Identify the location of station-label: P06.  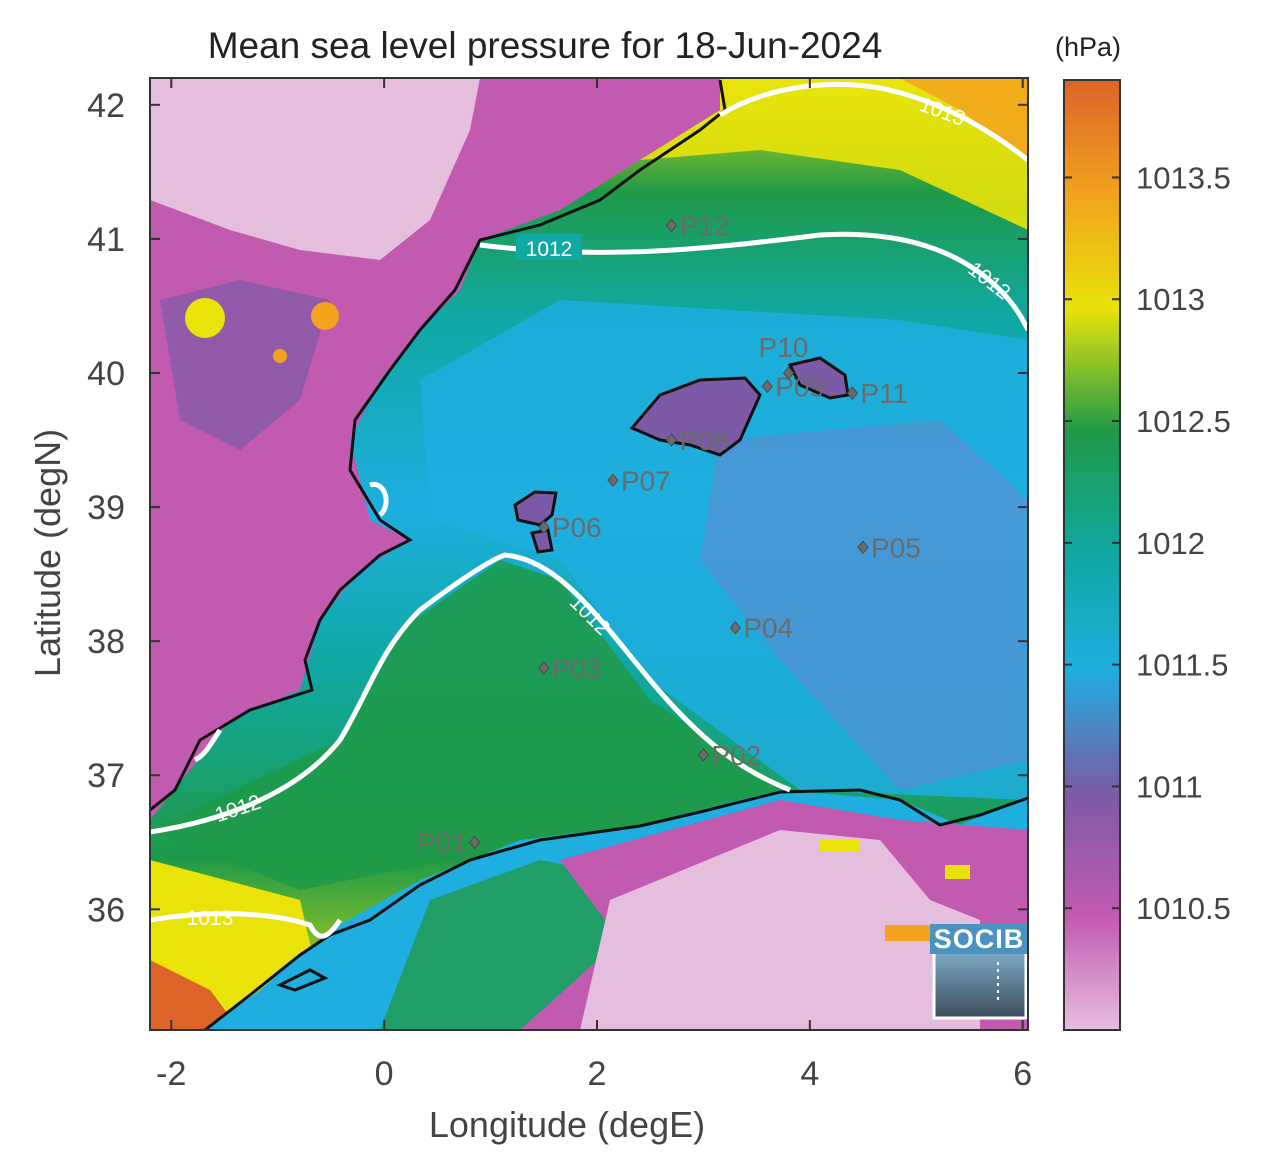
(577, 527).